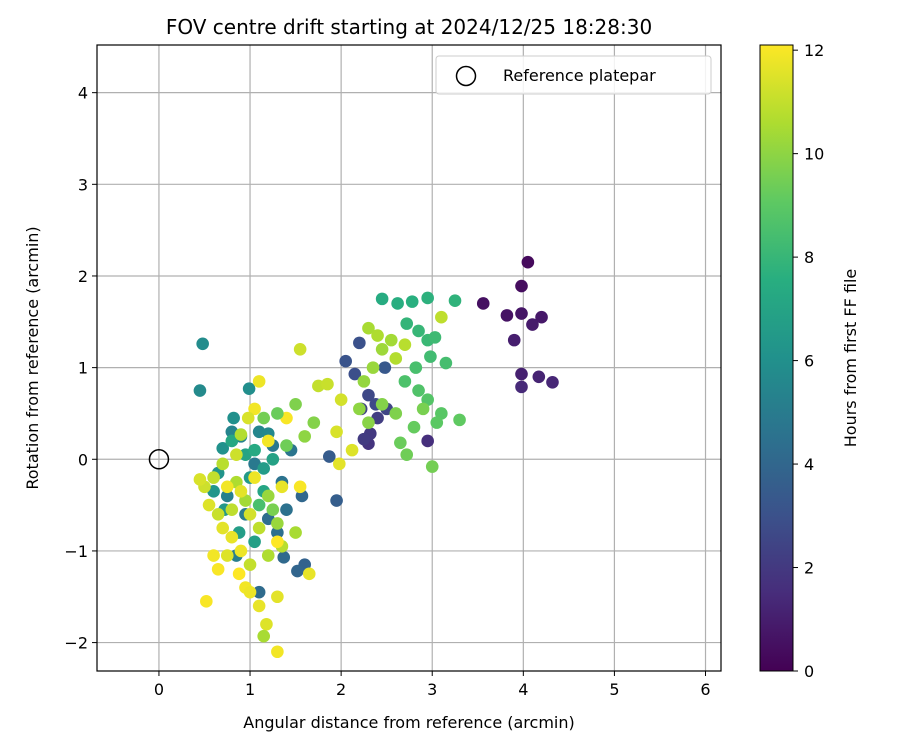 The height and width of the screenshot is (750, 900). Describe the element at coordinates (809, 257) in the screenshot. I see `colorbar-tick-label: 8` at that location.